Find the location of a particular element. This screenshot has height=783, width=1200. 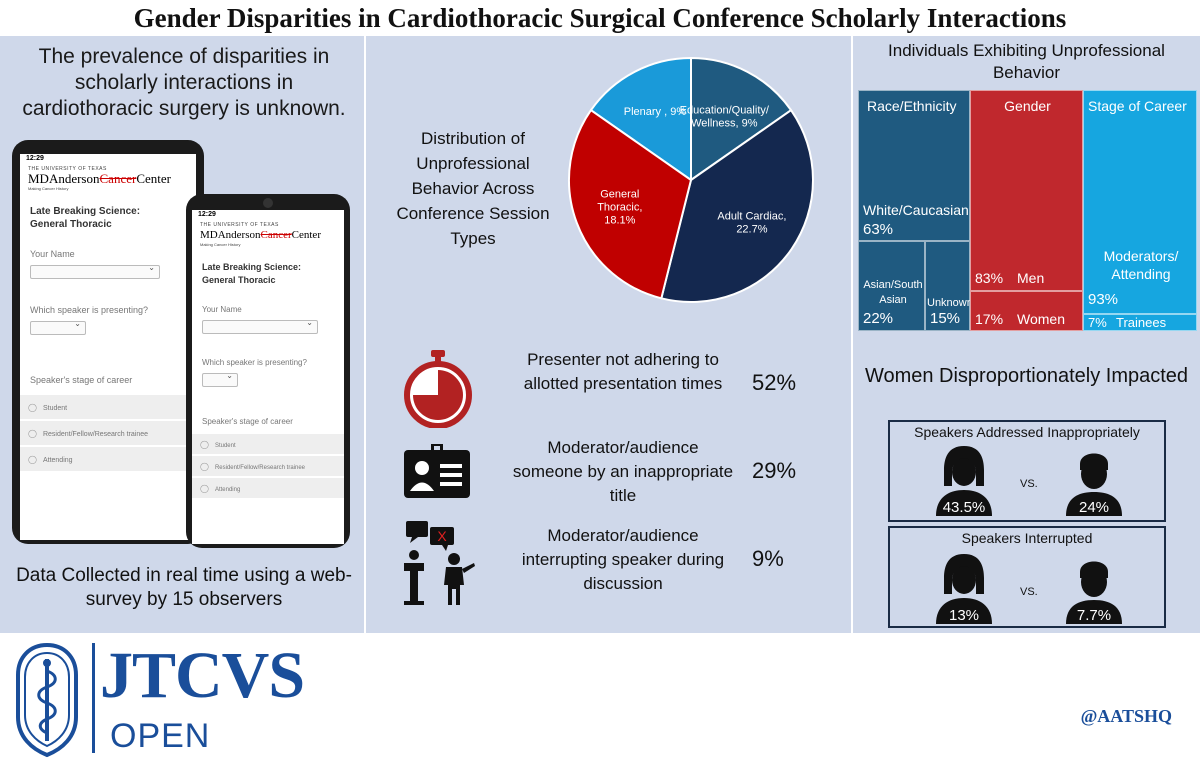

mdanderson-logo-front: MDAndersonCancerCenter is located at coordinates (268, 235).